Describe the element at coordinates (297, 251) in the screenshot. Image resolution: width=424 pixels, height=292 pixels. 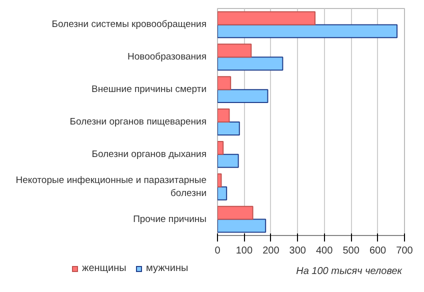
I see `x-tick-label: 300` at that location.